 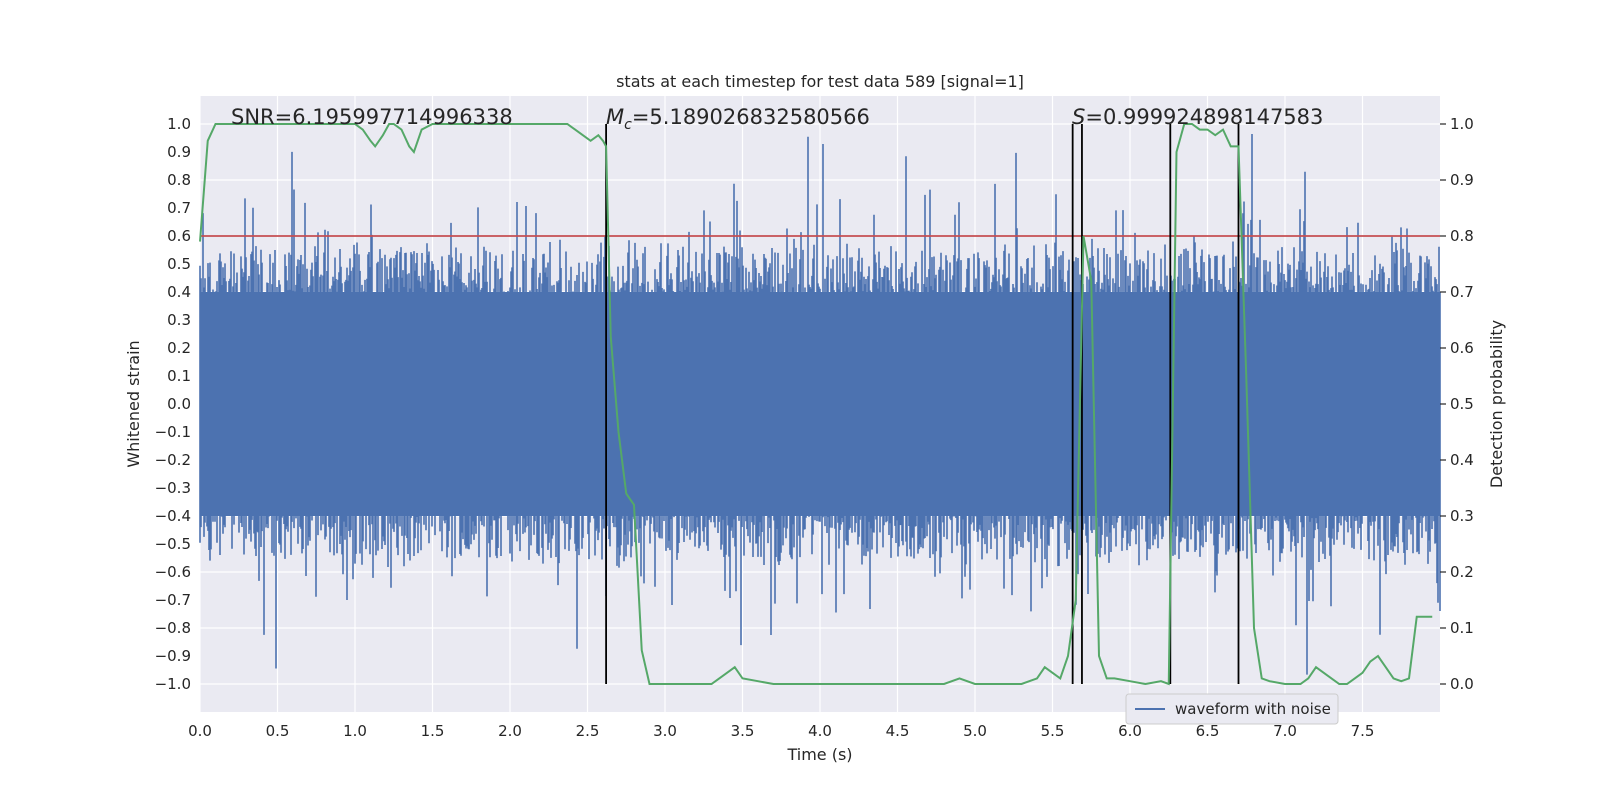 I want to click on y-axis-right-ticks: 1.0 0.9 0.8 0.7 0.6 0.5 0.4 0.3 0.2 0.1 0.0, so click(x=1457, y=404).